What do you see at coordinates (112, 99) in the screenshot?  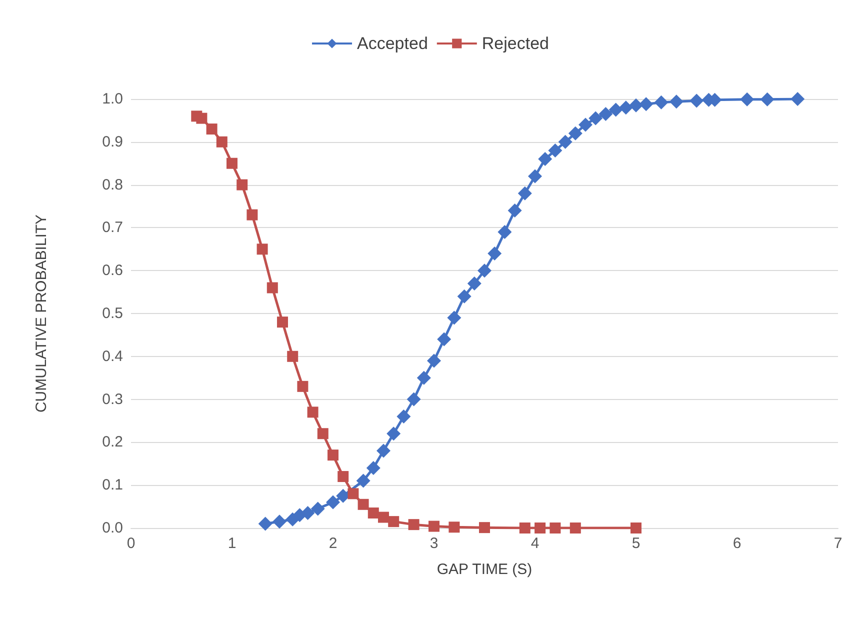 I see `y-tick-label: 1.0` at bounding box center [112, 99].